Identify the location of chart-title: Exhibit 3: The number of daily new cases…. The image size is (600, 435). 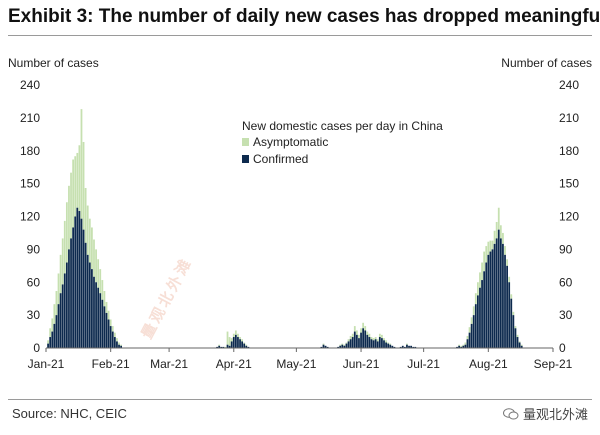
(304, 16).